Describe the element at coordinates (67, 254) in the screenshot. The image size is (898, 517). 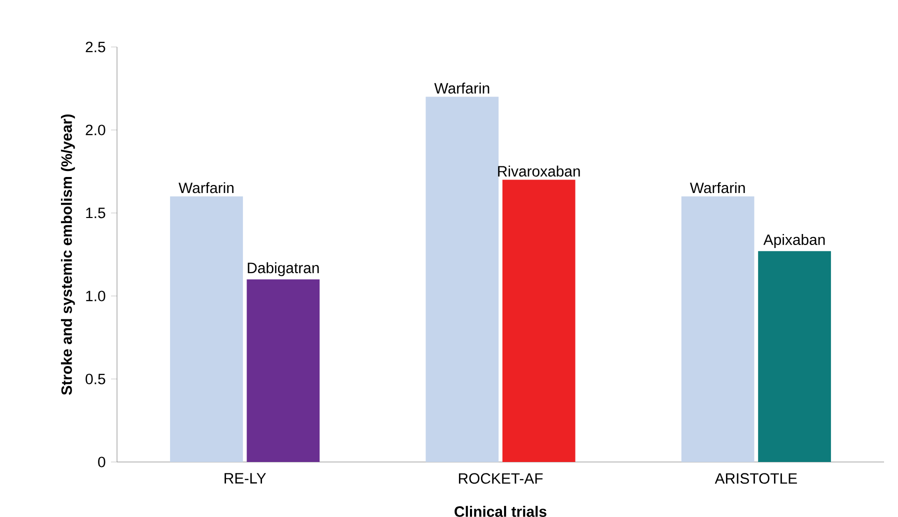
I see `y-axis-title: Stroke and systemic embolism (%/year)` at that location.